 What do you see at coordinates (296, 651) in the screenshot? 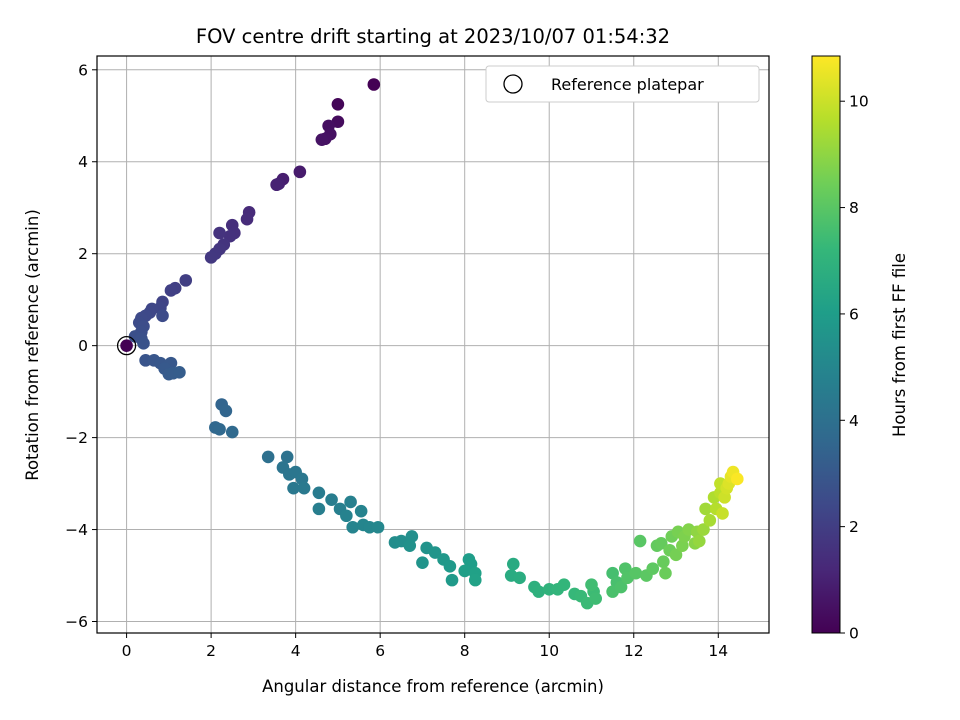
I see `x-tick-label: 4` at bounding box center [296, 651].